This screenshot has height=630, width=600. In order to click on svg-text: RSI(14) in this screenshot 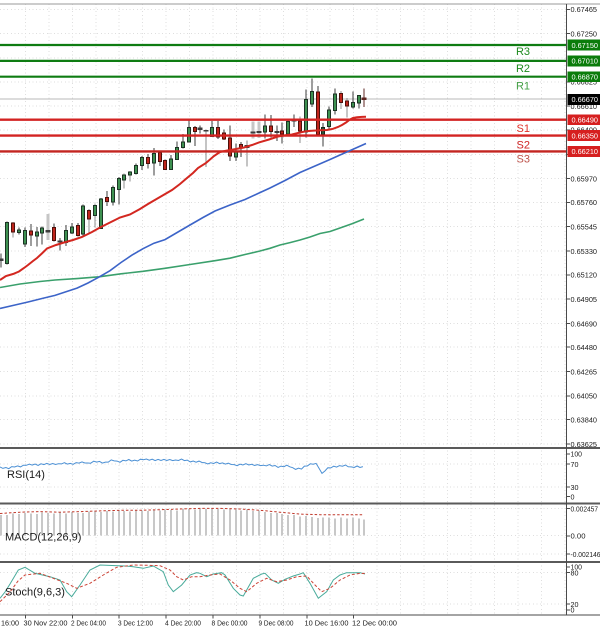, I will do `click(26, 475)`.